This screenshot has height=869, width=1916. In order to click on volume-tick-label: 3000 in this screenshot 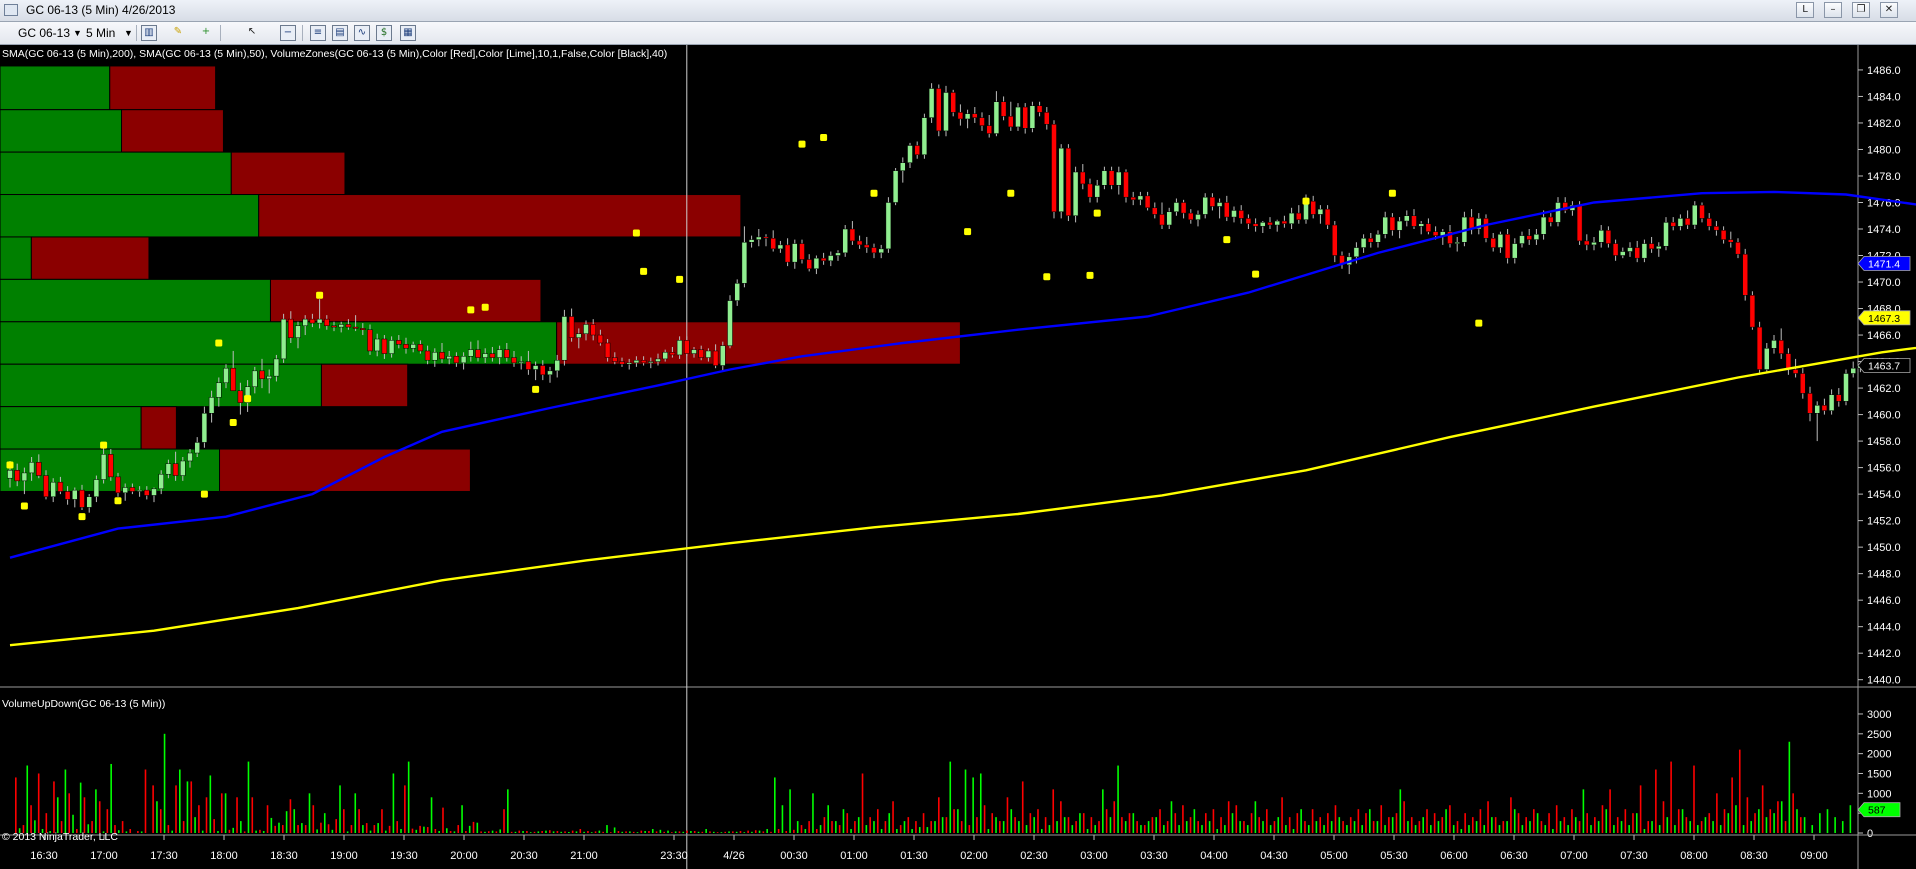, I will do `click(1879, 715)`.